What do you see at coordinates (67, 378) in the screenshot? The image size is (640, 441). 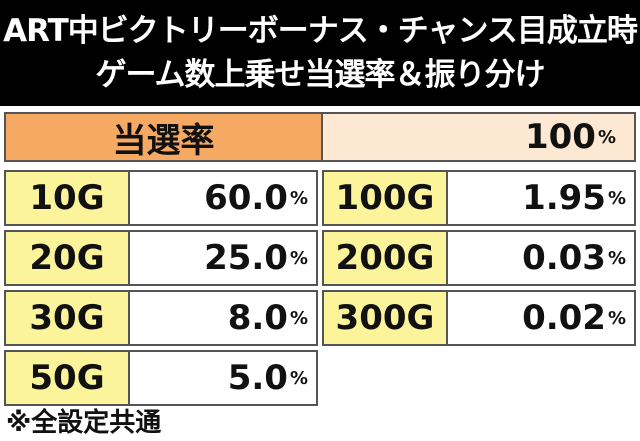 I see `games-cell: 50G` at bounding box center [67, 378].